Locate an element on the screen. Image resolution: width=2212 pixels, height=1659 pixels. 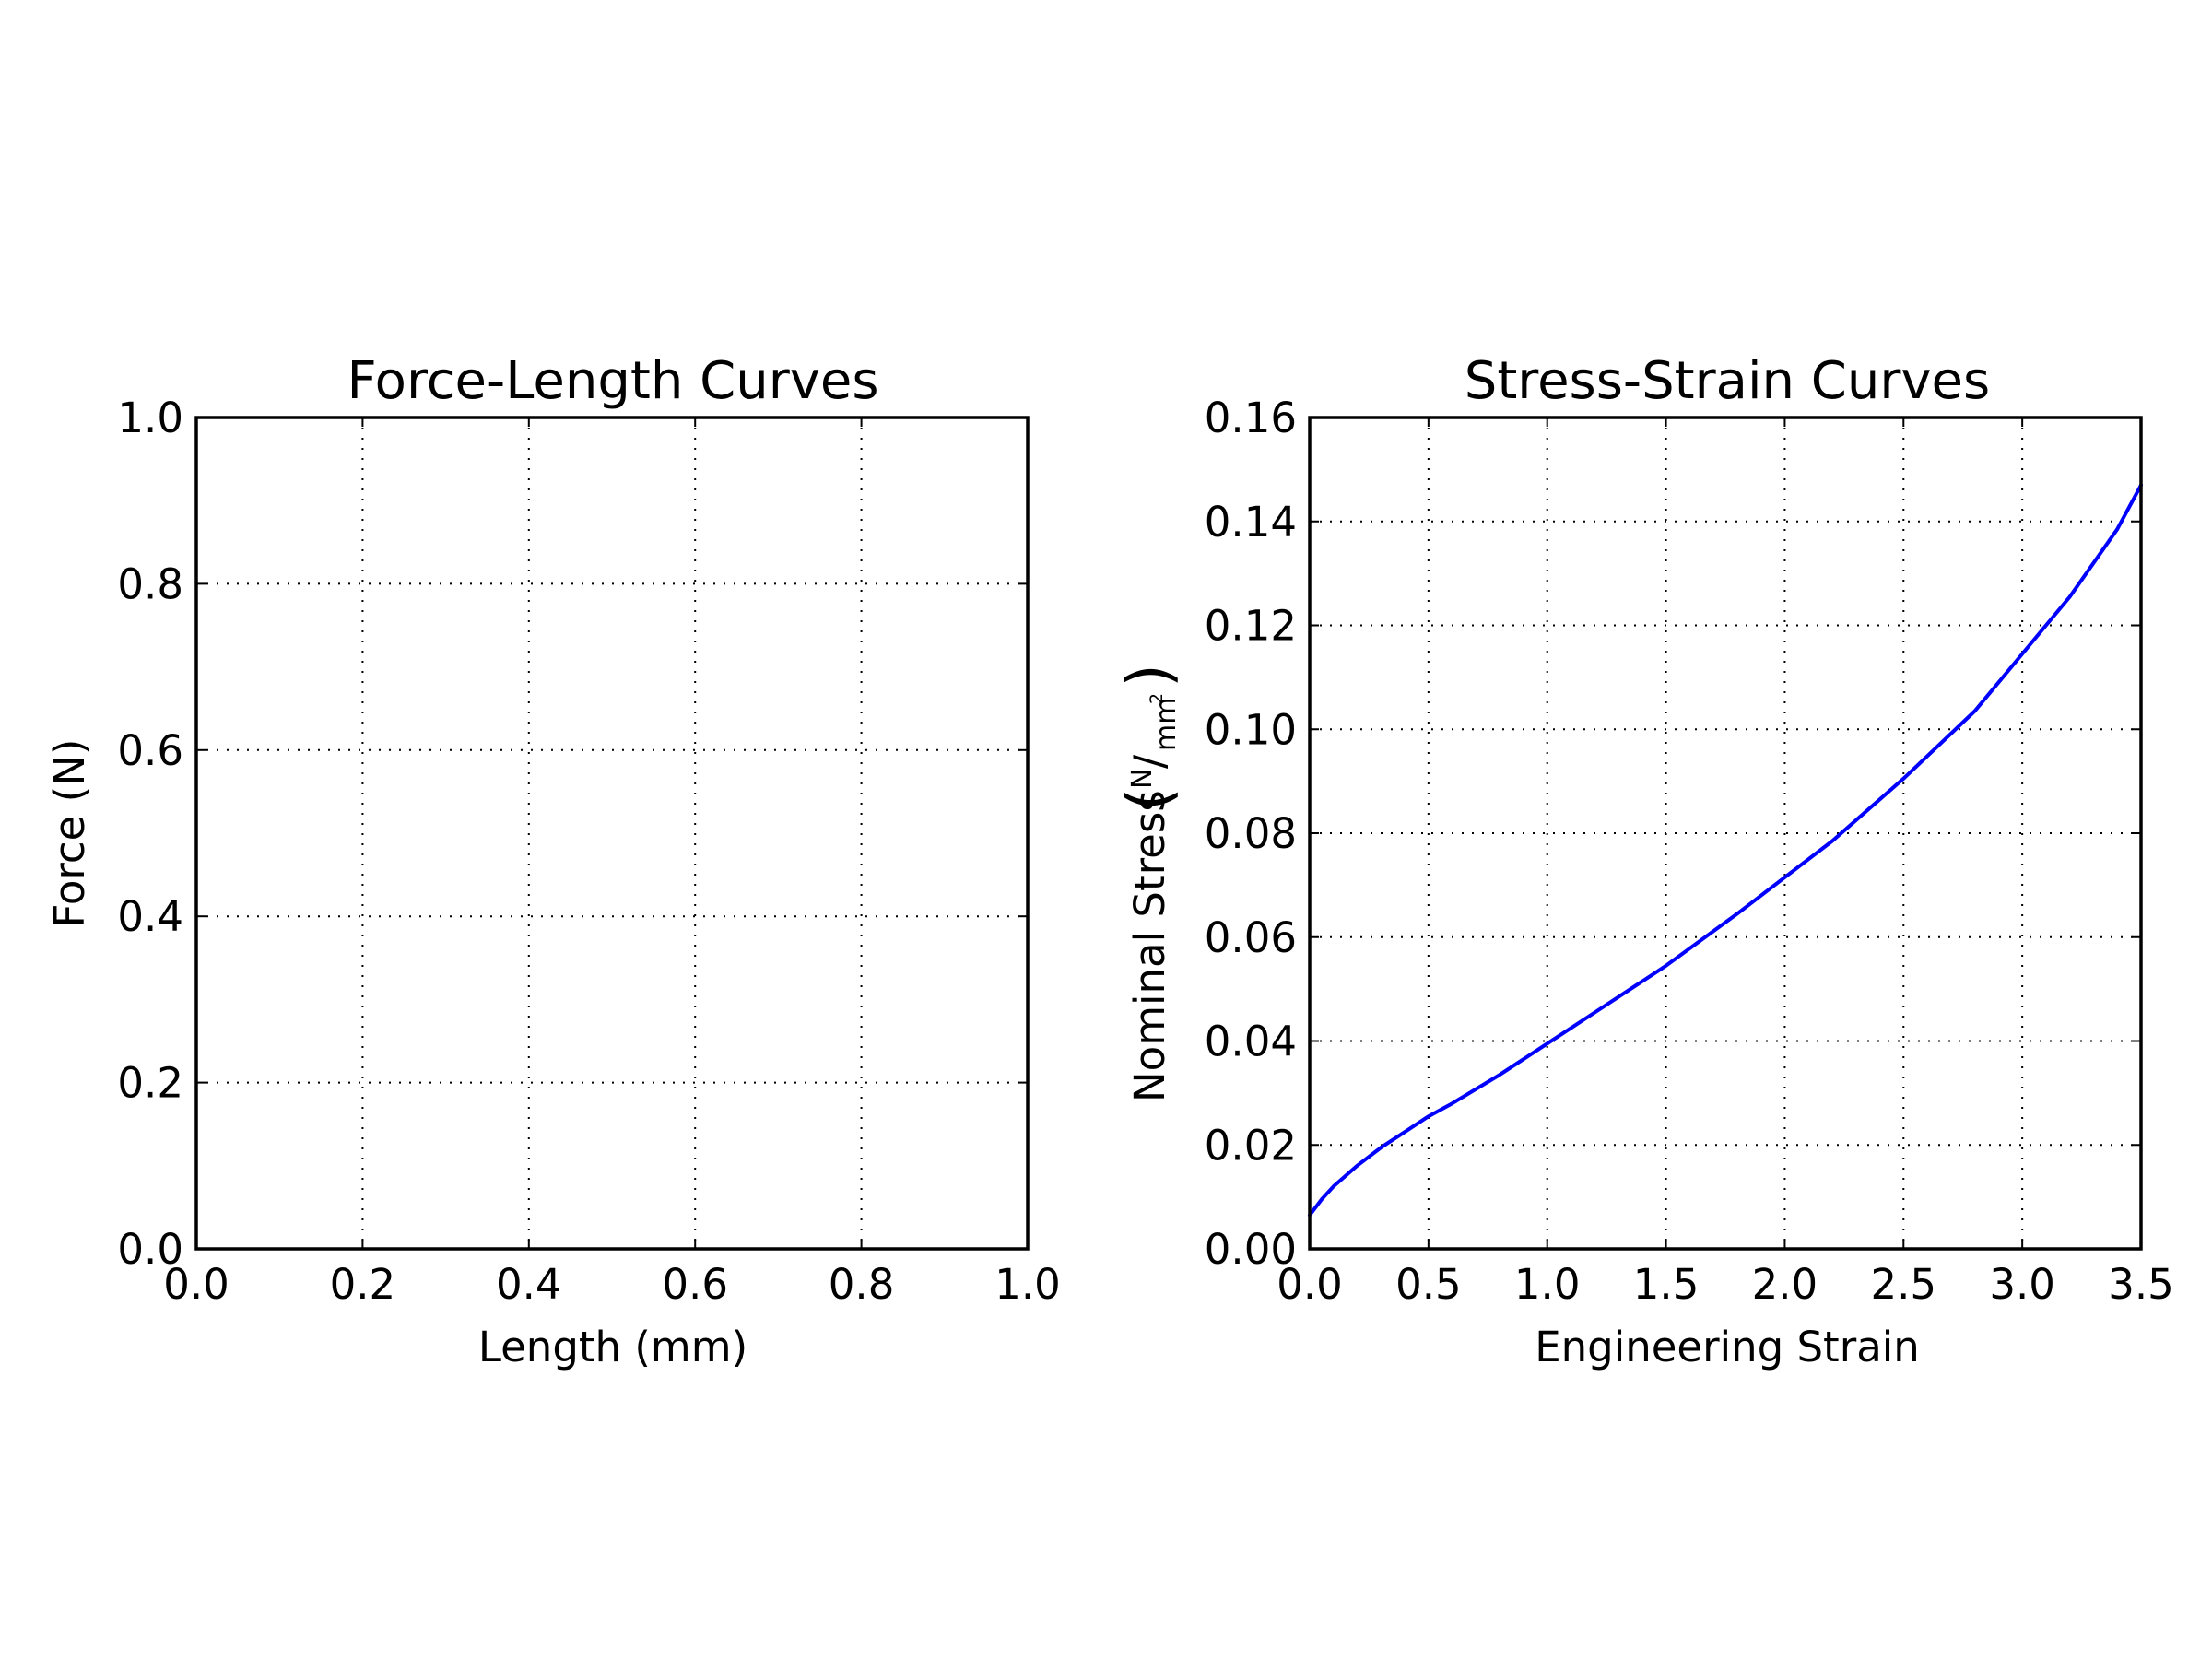
force-length-x-tick-label: 0.4 is located at coordinates (529, 1284).